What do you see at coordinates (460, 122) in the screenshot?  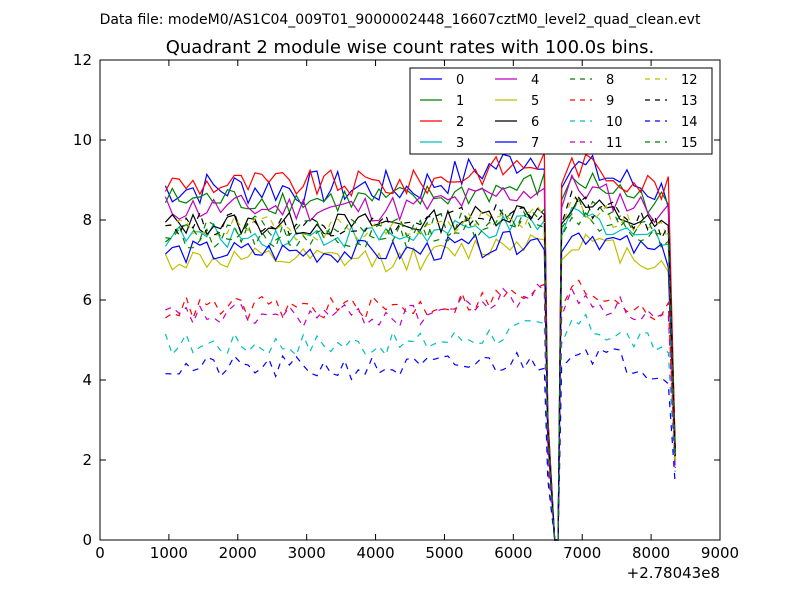 I see `legend-label-2: 2` at bounding box center [460, 122].